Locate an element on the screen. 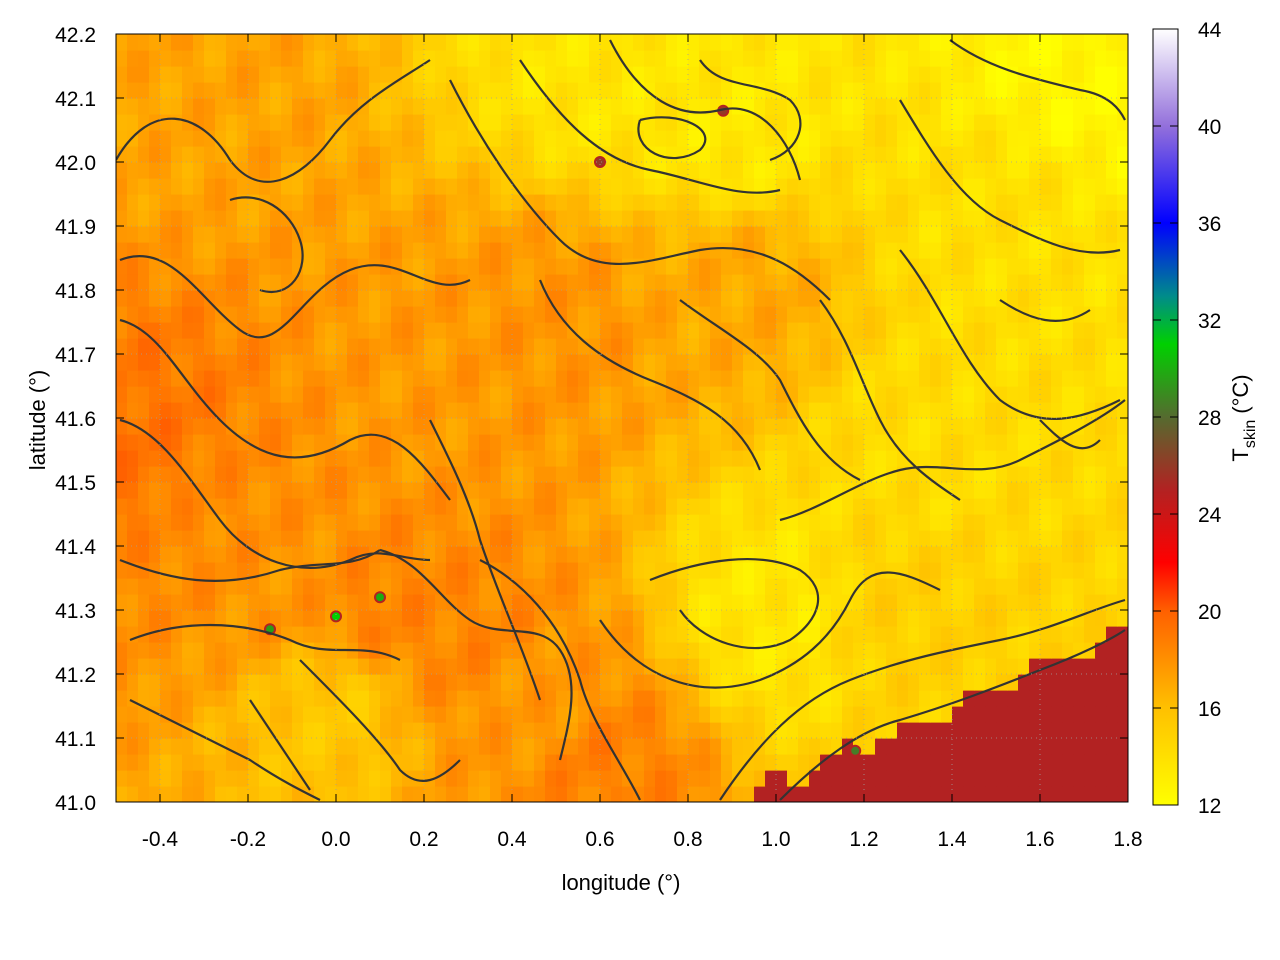 The height and width of the screenshot is (960, 1280). x-tick-label: 0.6 is located at coordinates (599, 839).